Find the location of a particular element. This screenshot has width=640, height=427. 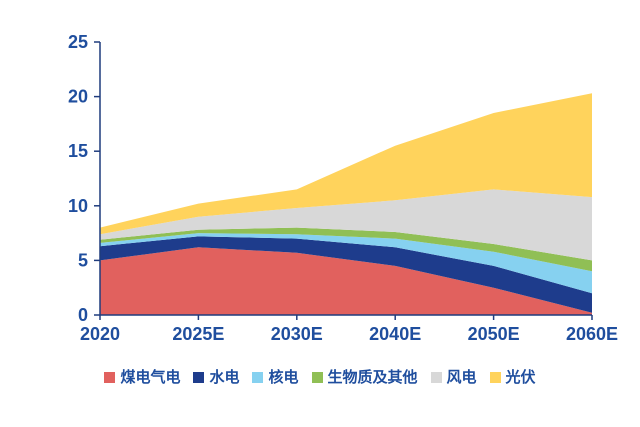

x-tick-label: 2060E is located at coordinates (592, 334).